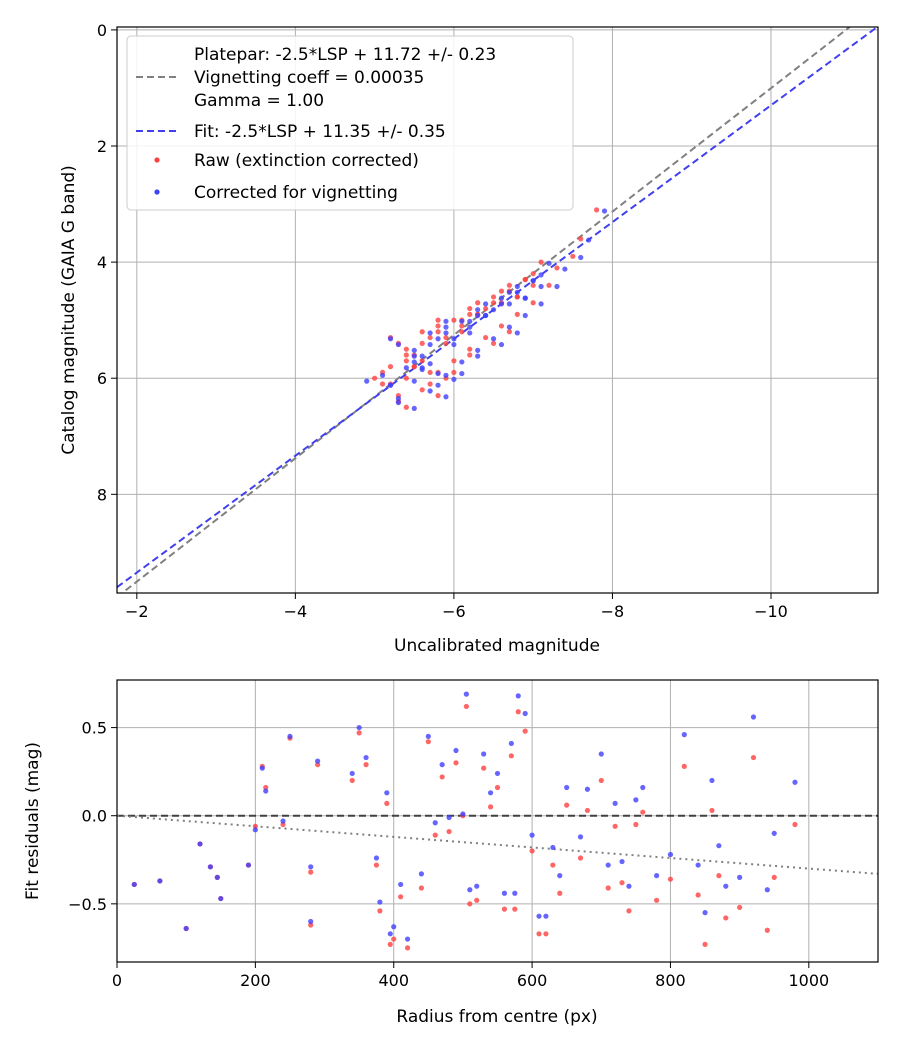 This screenshot has width=900, height=1050. What do you see at coordinates (102, 494) in the screenshot?
I see `y-tick-label: 8` at bounding box center [102, 494].